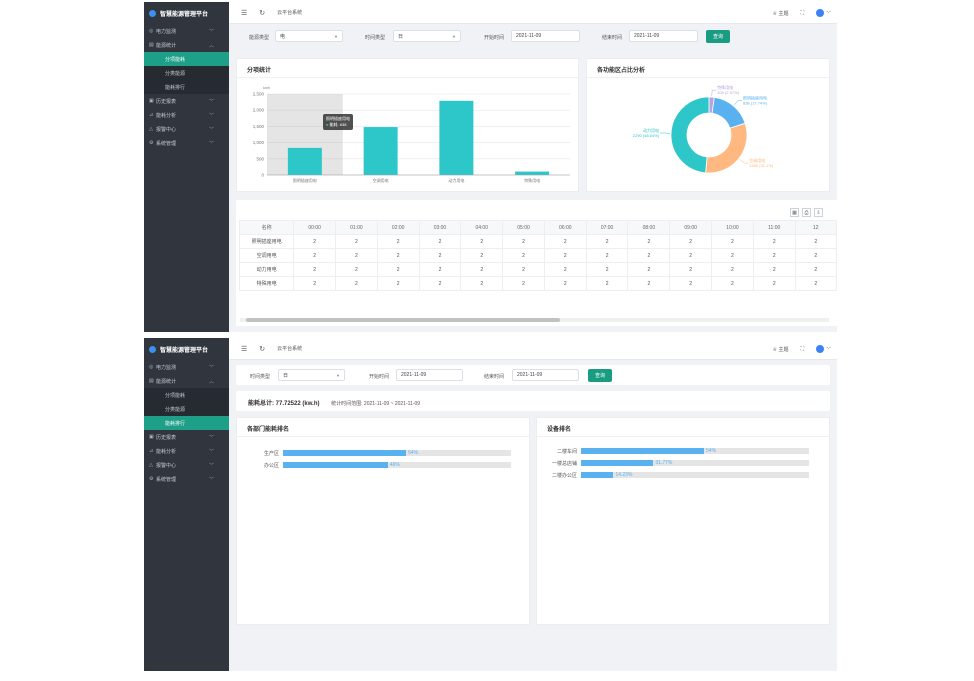 The height and width of the screenshot is (681, 974). I want to click on dept-card-title: 各部门能耗排名, so click(268, 430).